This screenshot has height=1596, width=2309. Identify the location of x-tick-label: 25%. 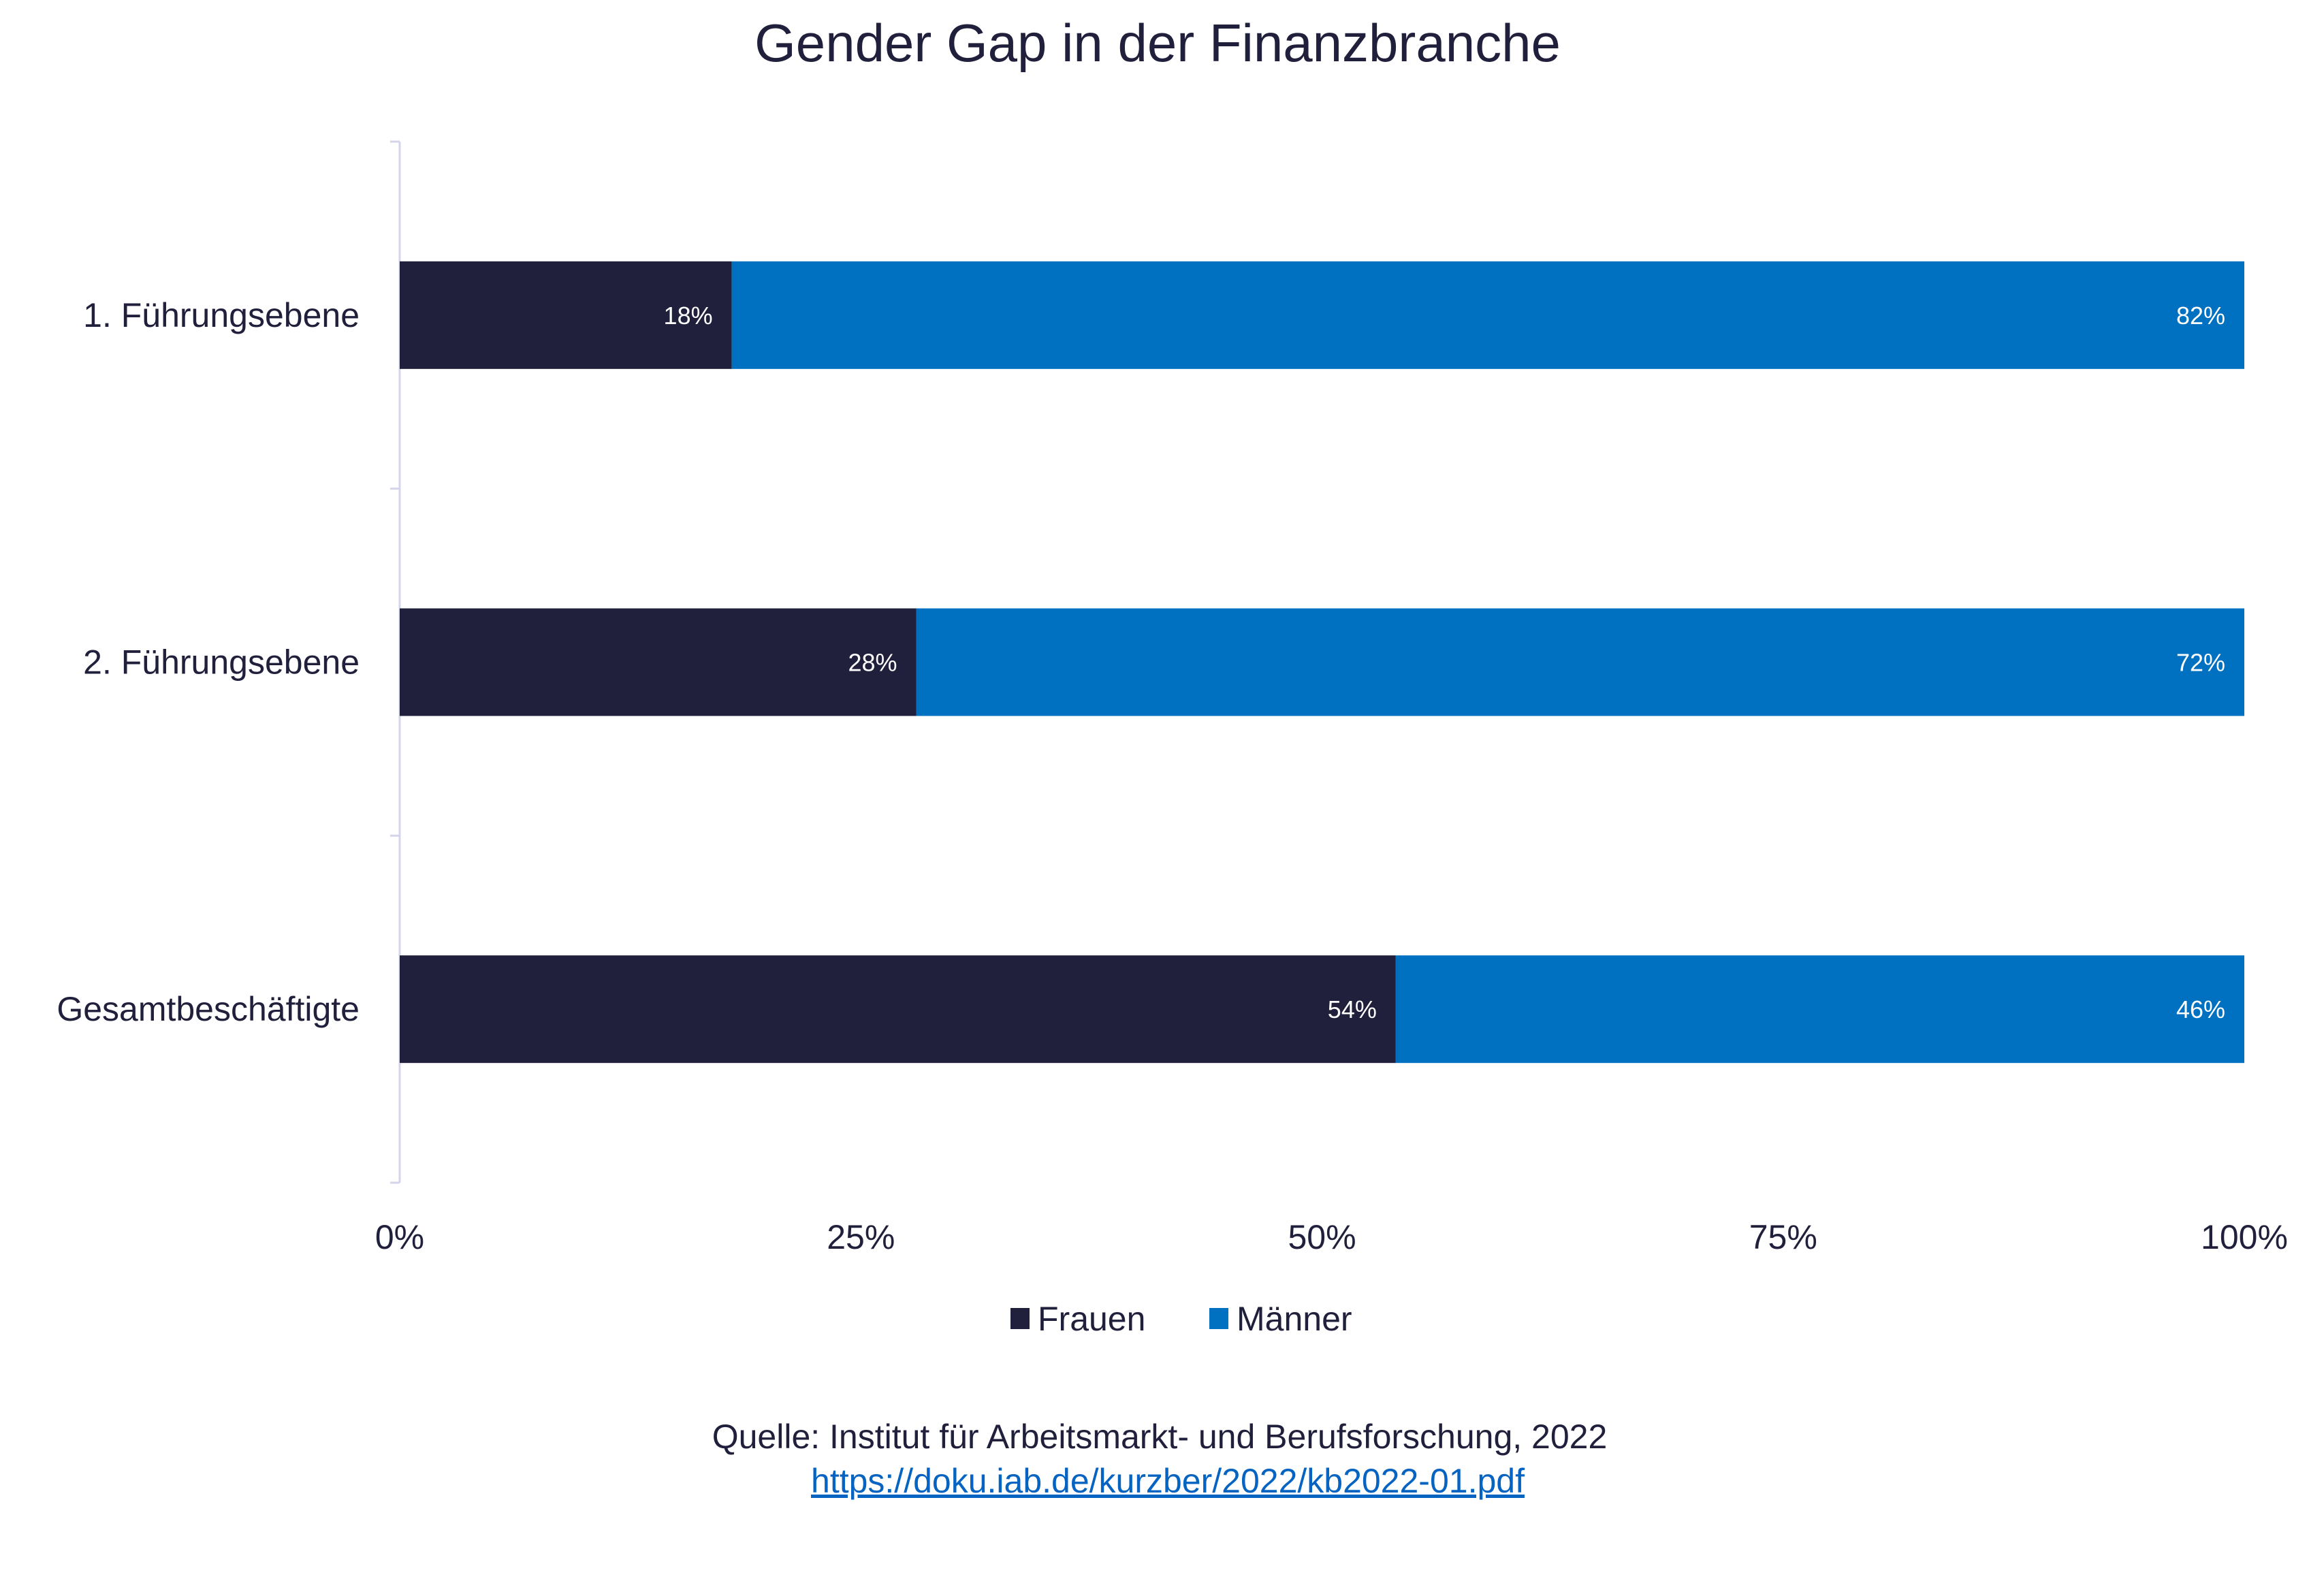
(861, 1237).